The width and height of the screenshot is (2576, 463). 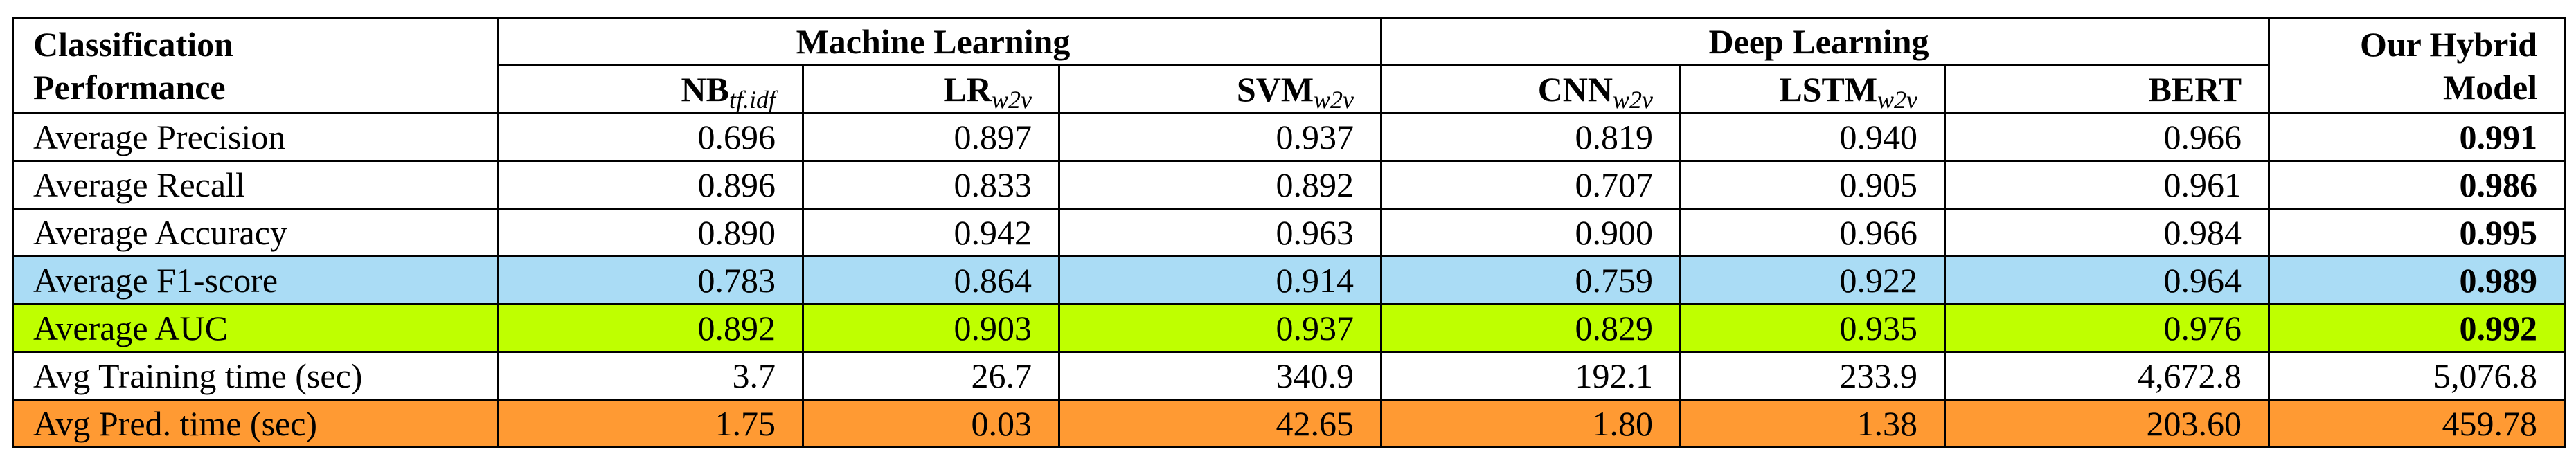 I want to click on hybrid-header: Our Hybrid Model, so click(x=2417, y=65).